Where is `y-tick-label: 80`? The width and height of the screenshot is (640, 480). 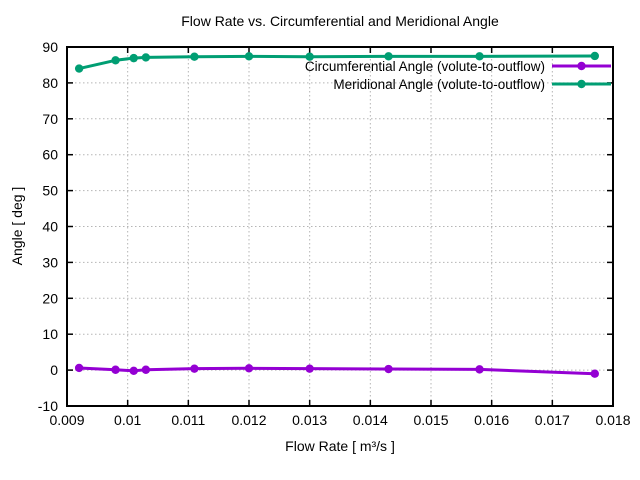
y-tick-label: 80 is located at coordinates (50, 83).